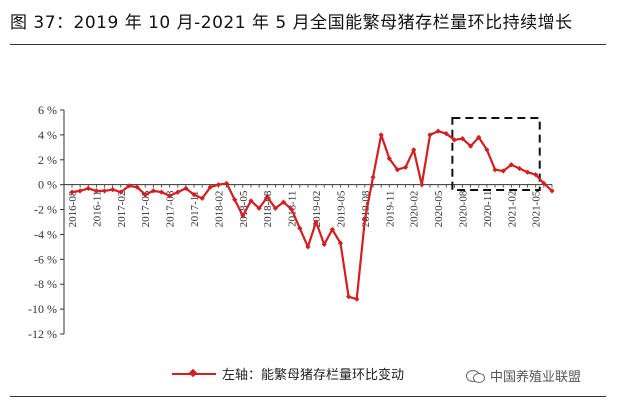 The width and height of the screenshot is (620, 403). I want to click on watermark-text: 中国养殖业联盟, so click(536, 377).